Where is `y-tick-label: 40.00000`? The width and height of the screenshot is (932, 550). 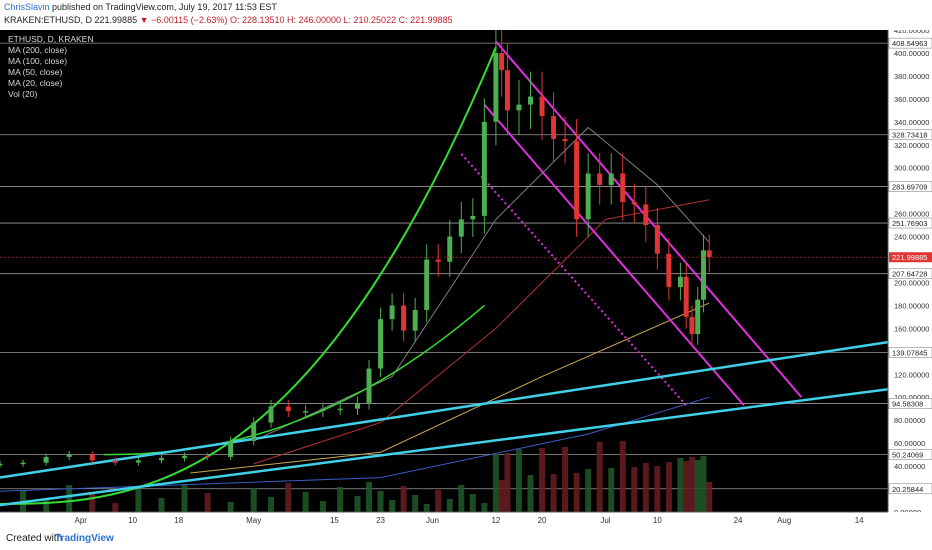
y-tick-label: 40.00000 is located at coordinates (909, 466).